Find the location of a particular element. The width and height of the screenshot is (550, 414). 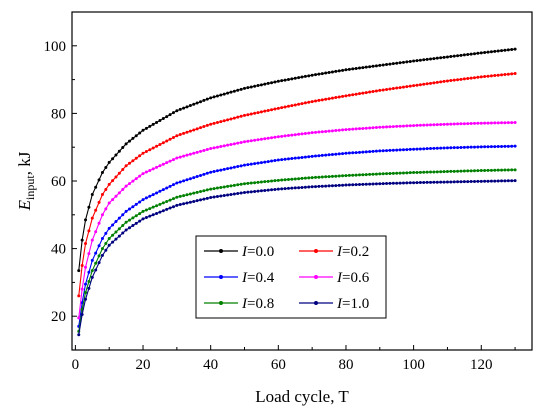

legend-label-value: =0.6 is located at coordinates (356, 278).